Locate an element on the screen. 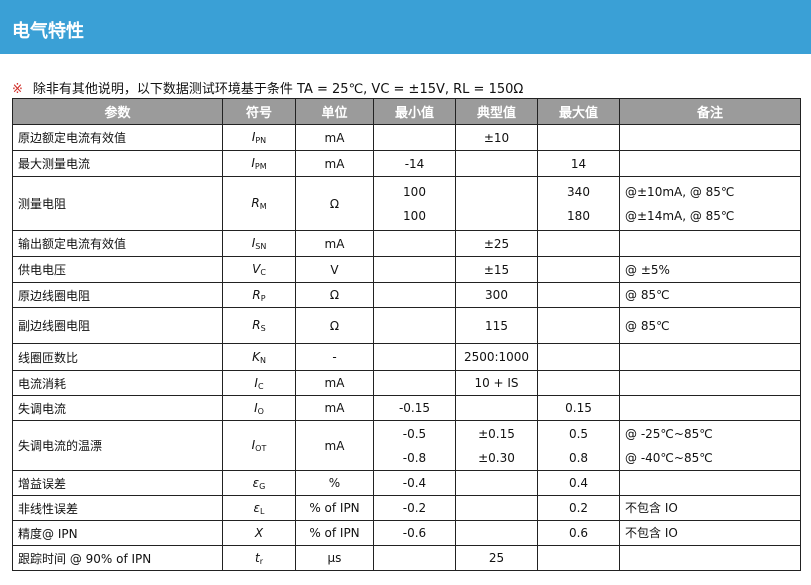  param-cell: 失调电流的温漂 is located at coordinates (117, 445).